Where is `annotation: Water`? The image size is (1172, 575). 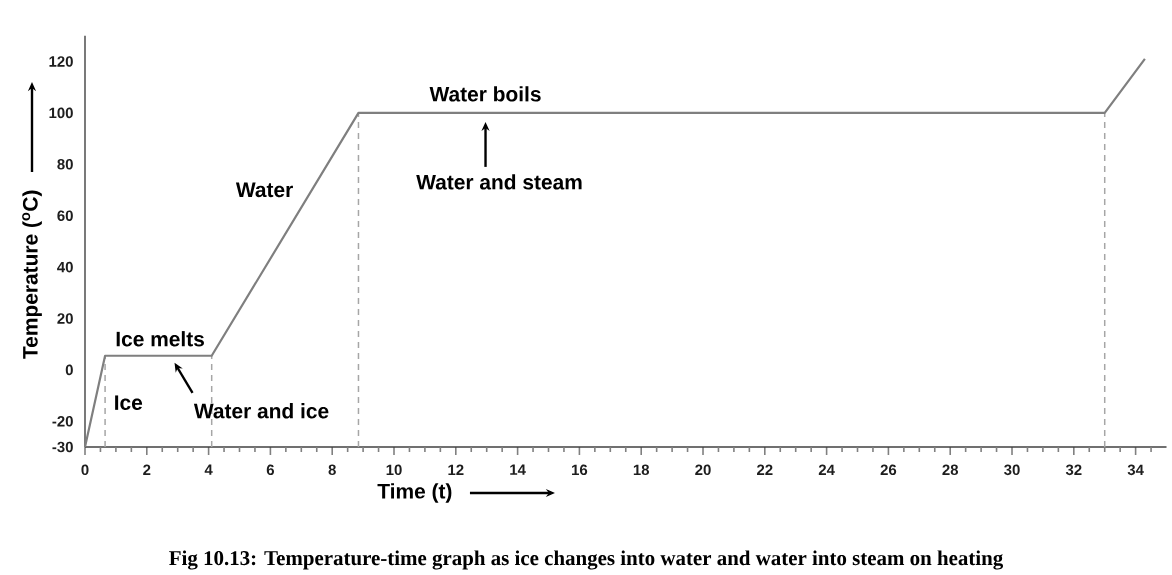 annotation: Water is located at coordinates (264, 190).